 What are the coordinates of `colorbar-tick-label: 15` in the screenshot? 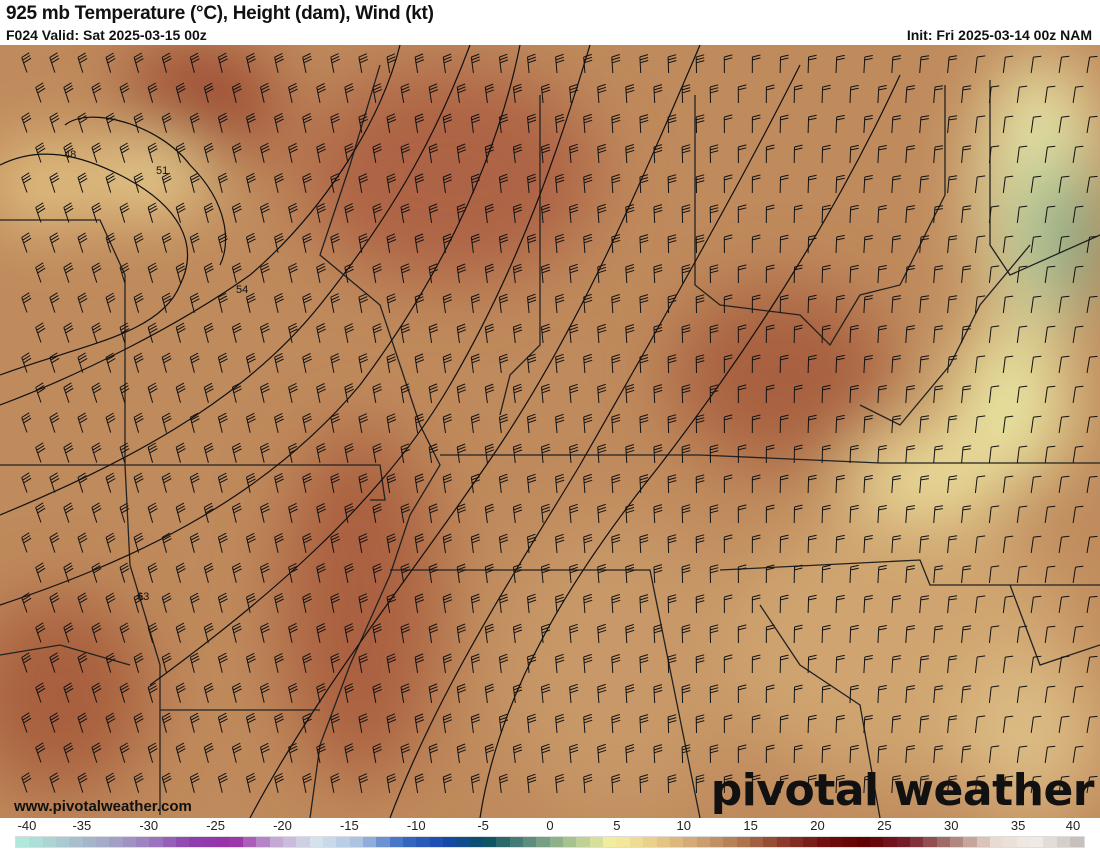 It's located at (750, 825).